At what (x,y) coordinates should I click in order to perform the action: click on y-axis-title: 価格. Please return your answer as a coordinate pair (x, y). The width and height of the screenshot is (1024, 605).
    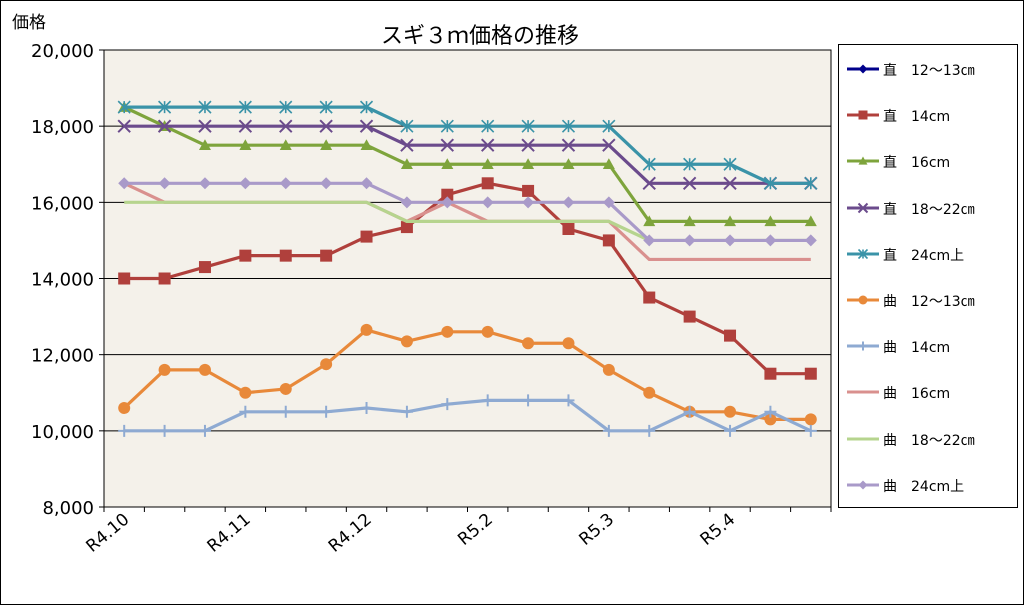
    Looking at the image, I should click on (29, 23).